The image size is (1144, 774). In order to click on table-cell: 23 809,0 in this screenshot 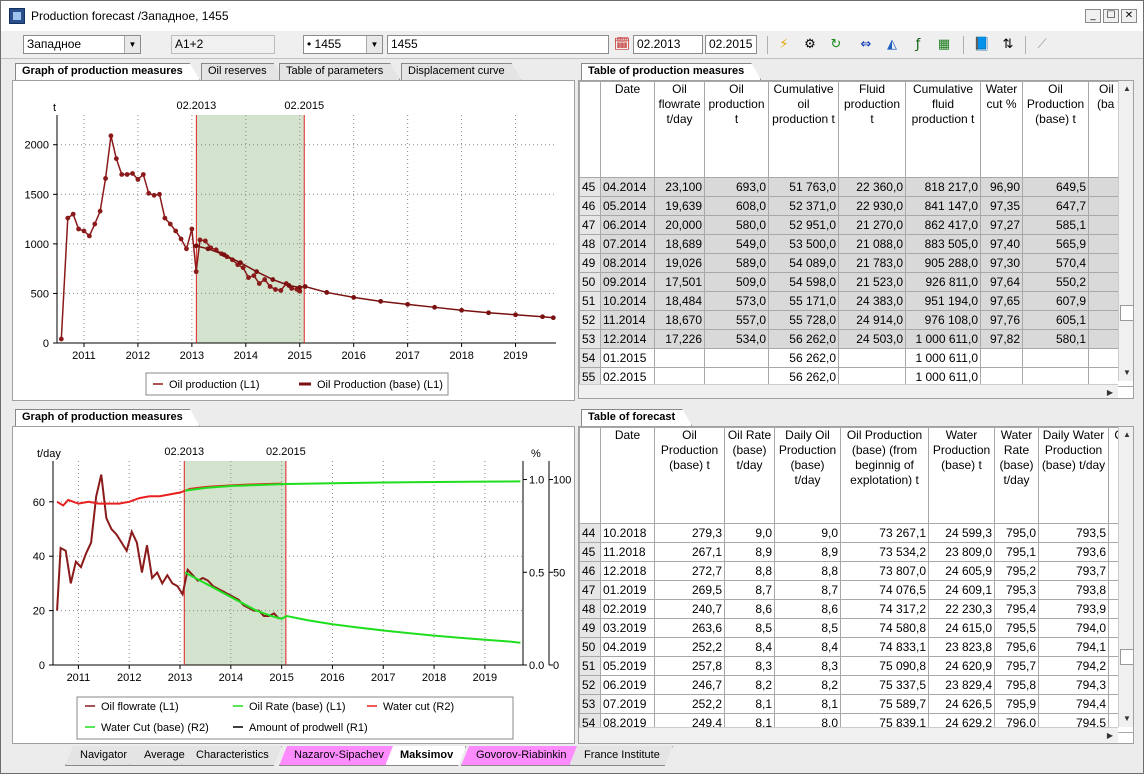, I will do `click(961, 552)`.